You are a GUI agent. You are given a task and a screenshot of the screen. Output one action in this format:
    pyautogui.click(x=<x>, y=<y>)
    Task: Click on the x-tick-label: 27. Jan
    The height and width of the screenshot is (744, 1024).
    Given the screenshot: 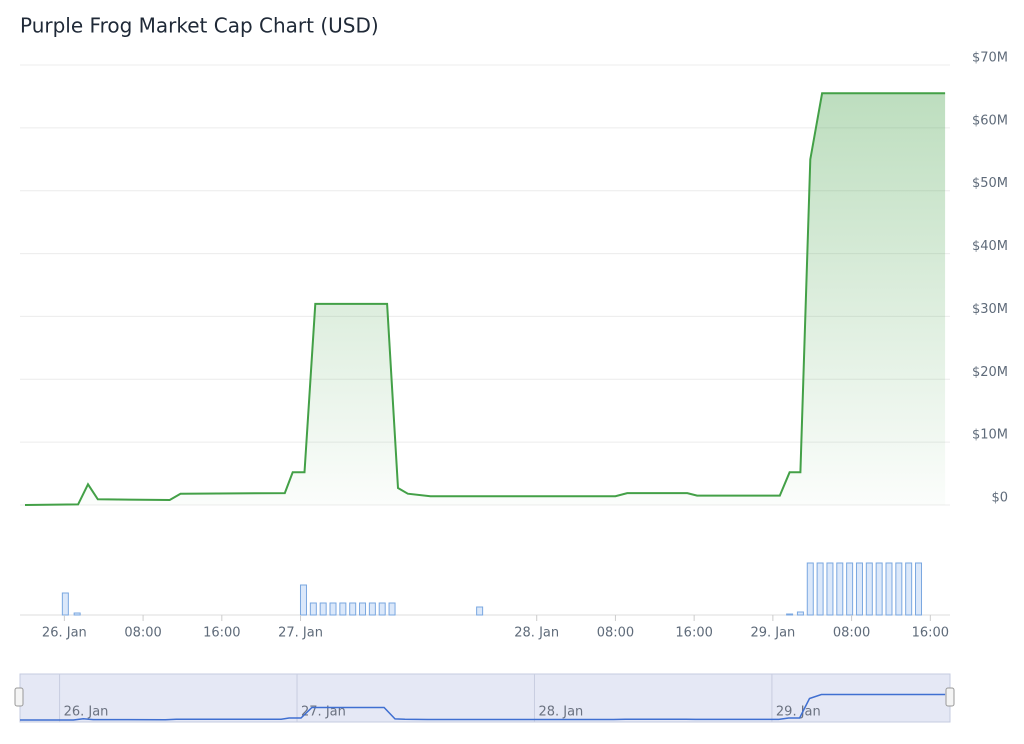 What is the action you would take?
    pyautogui.click(x=300, y=633)
    